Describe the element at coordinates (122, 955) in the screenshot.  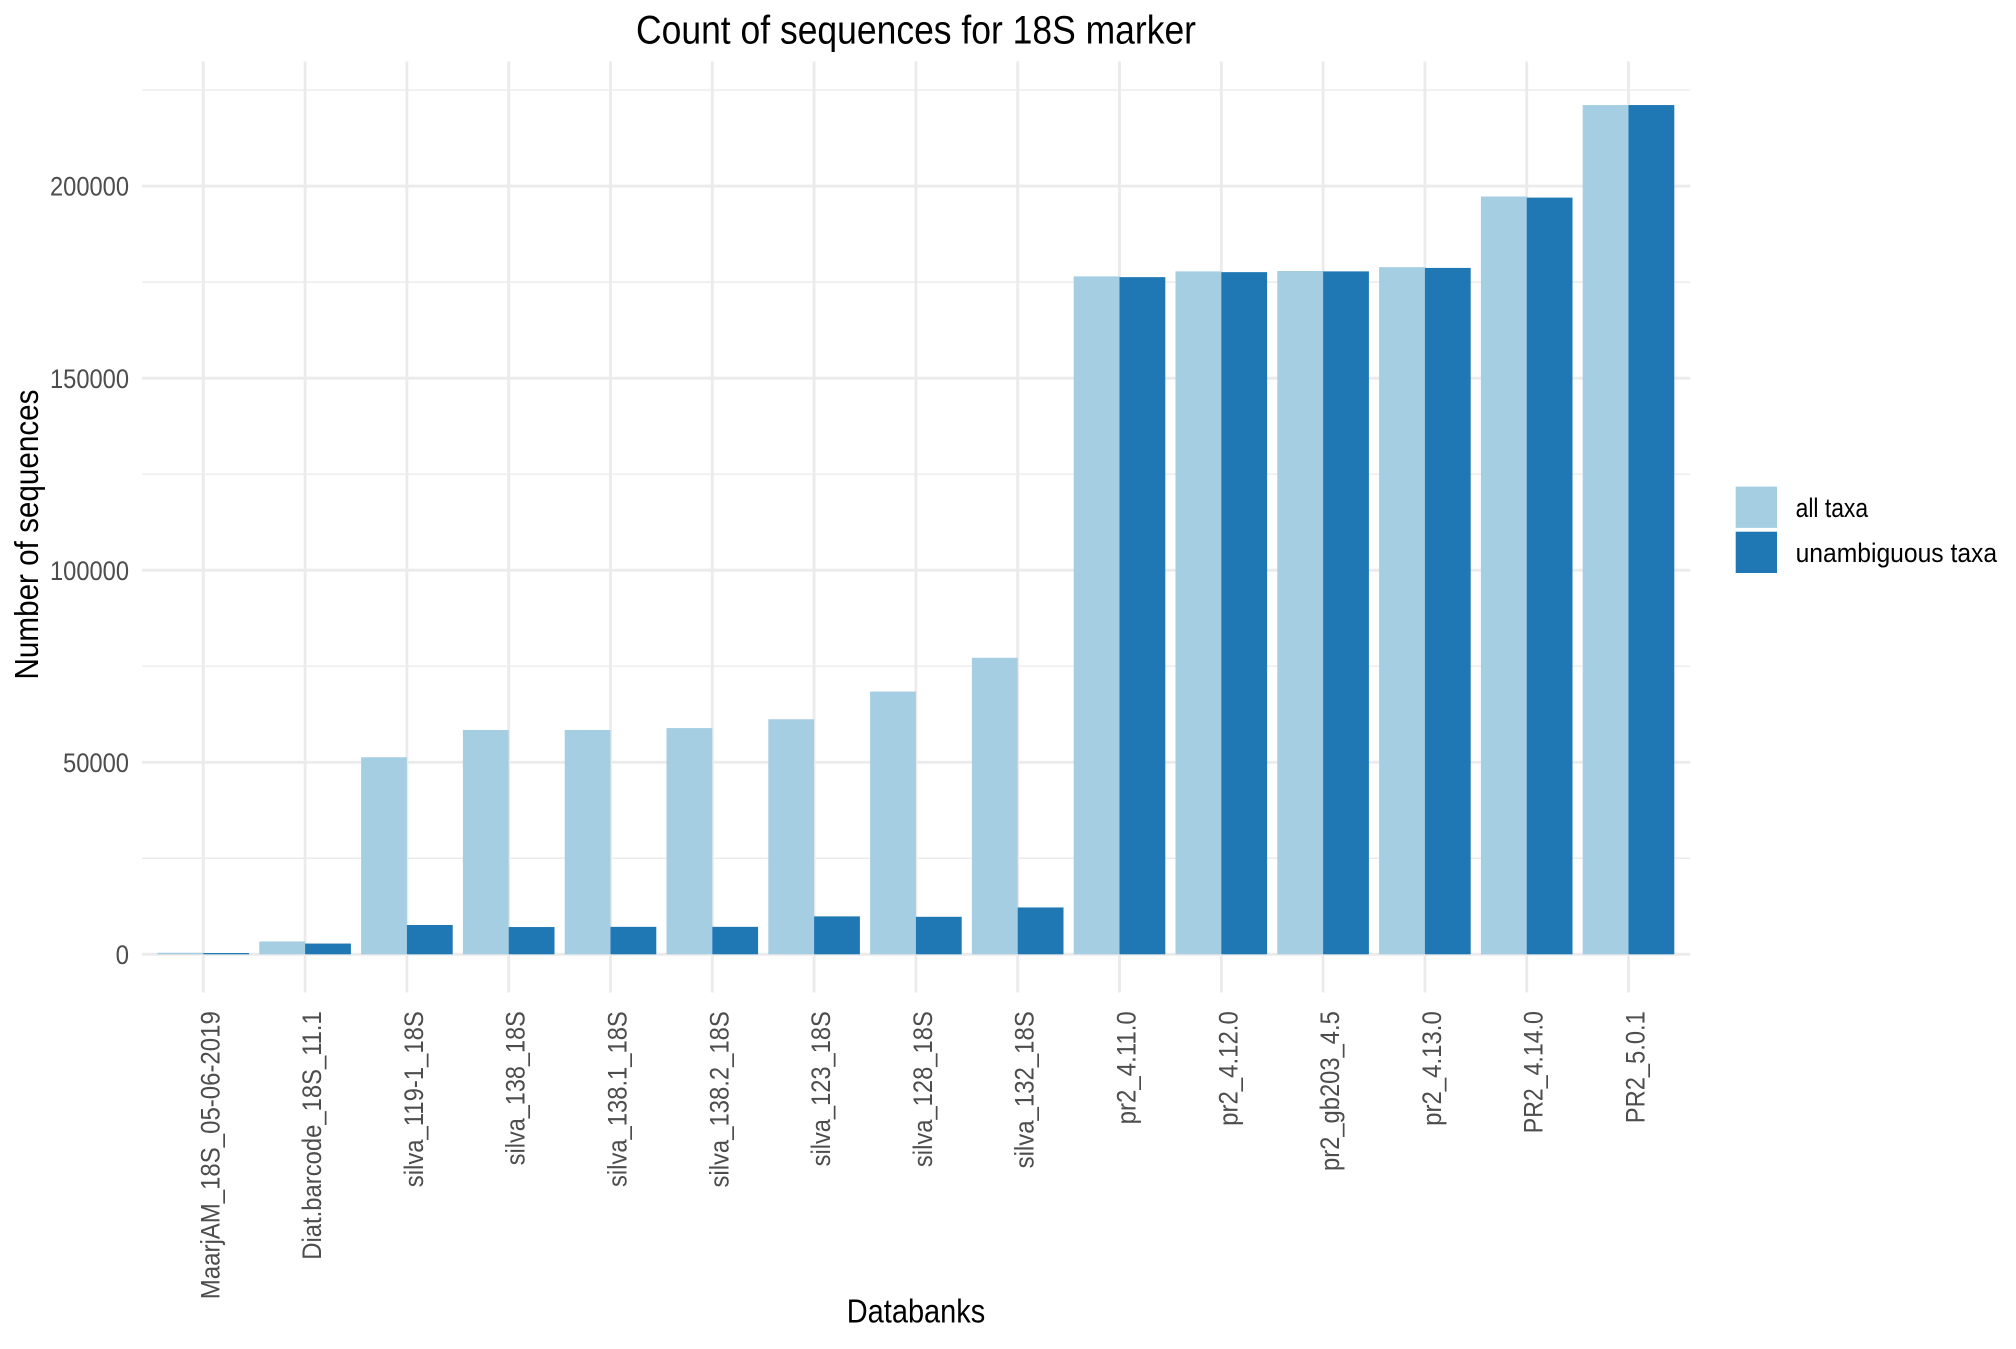
I see `svg-text: 0` at that location.